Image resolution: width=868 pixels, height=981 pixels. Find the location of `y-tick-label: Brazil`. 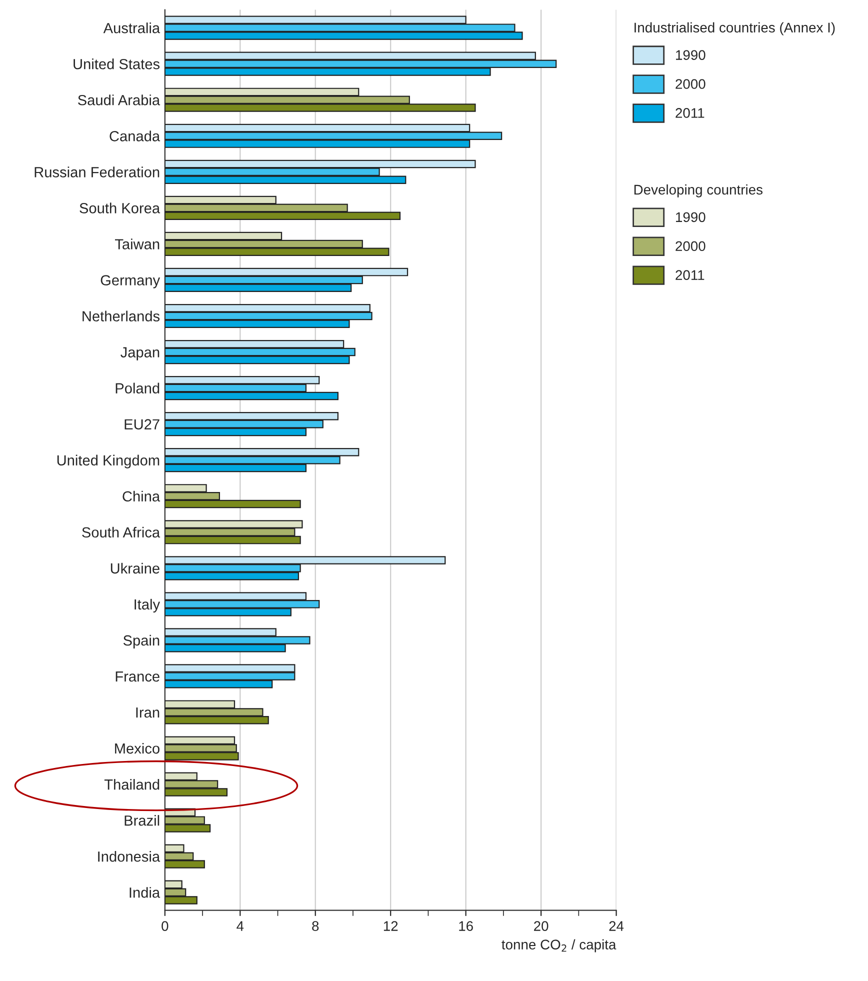

y-tick-label: Brazil is located at coordinates (142, 820).